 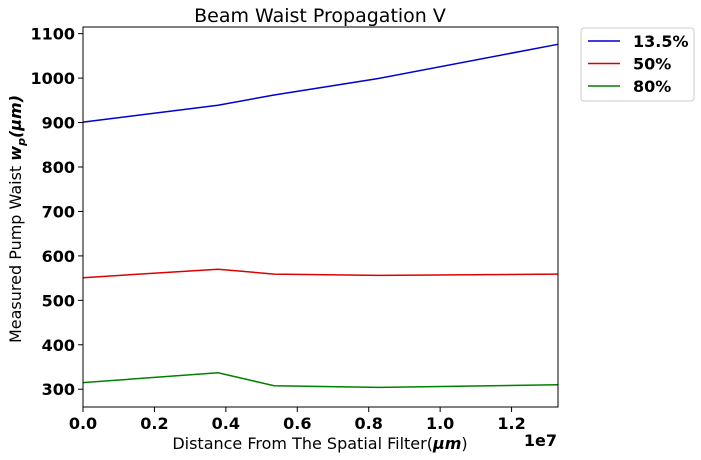 I want to click on x-tick-label: 1.2, so click(x=511, y=423).